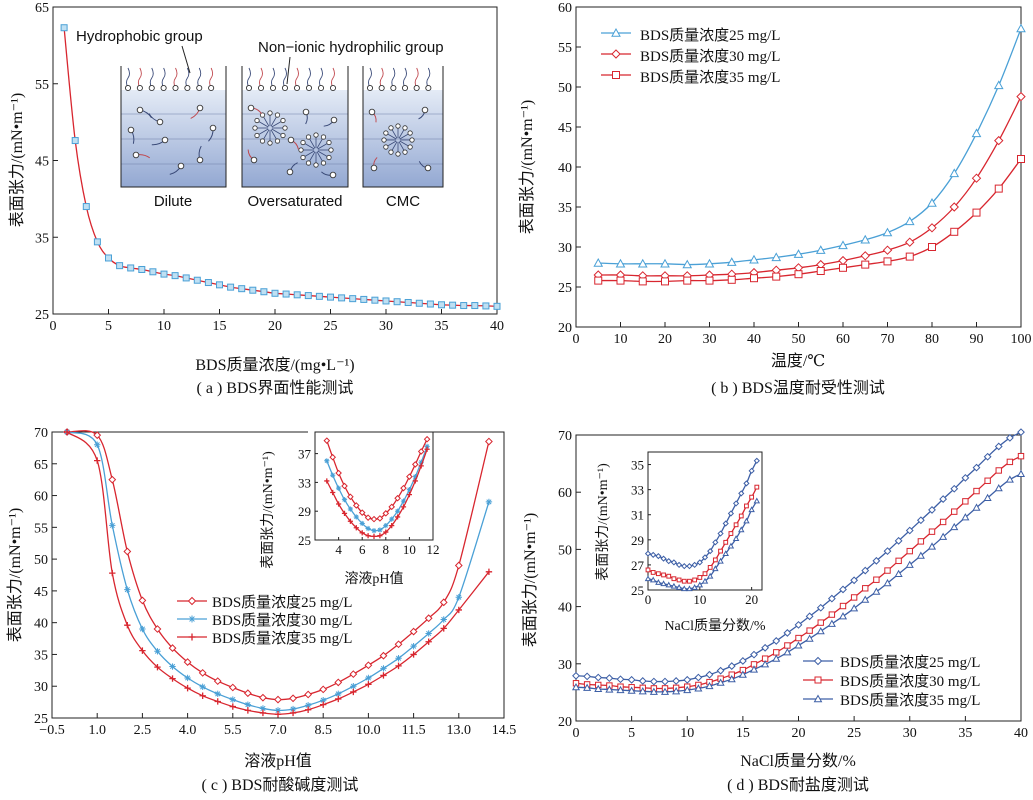 The height and width of the screenshot is (800, 1033). I want to click on hydrophilic-pointer, so click(288, 70).